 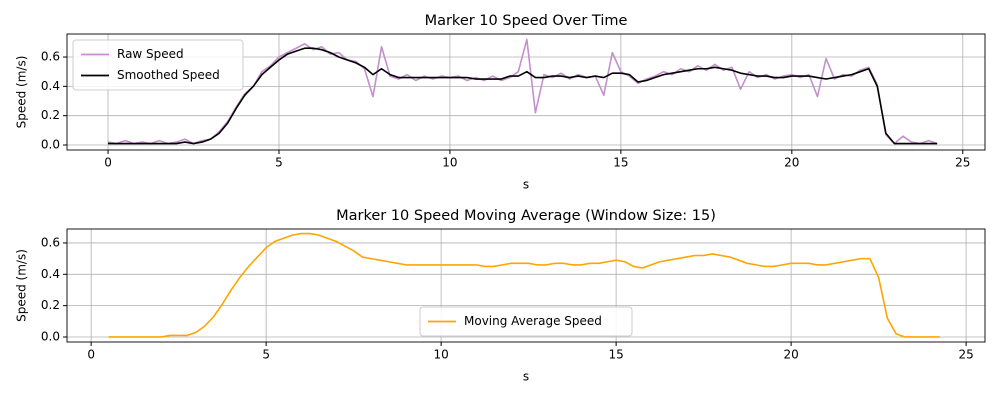 What do you see at coordinates (526, 21) in the screenshot?
I see `chart-title: Marker 10 Speed Over Time` at bounding box center [526, 21].